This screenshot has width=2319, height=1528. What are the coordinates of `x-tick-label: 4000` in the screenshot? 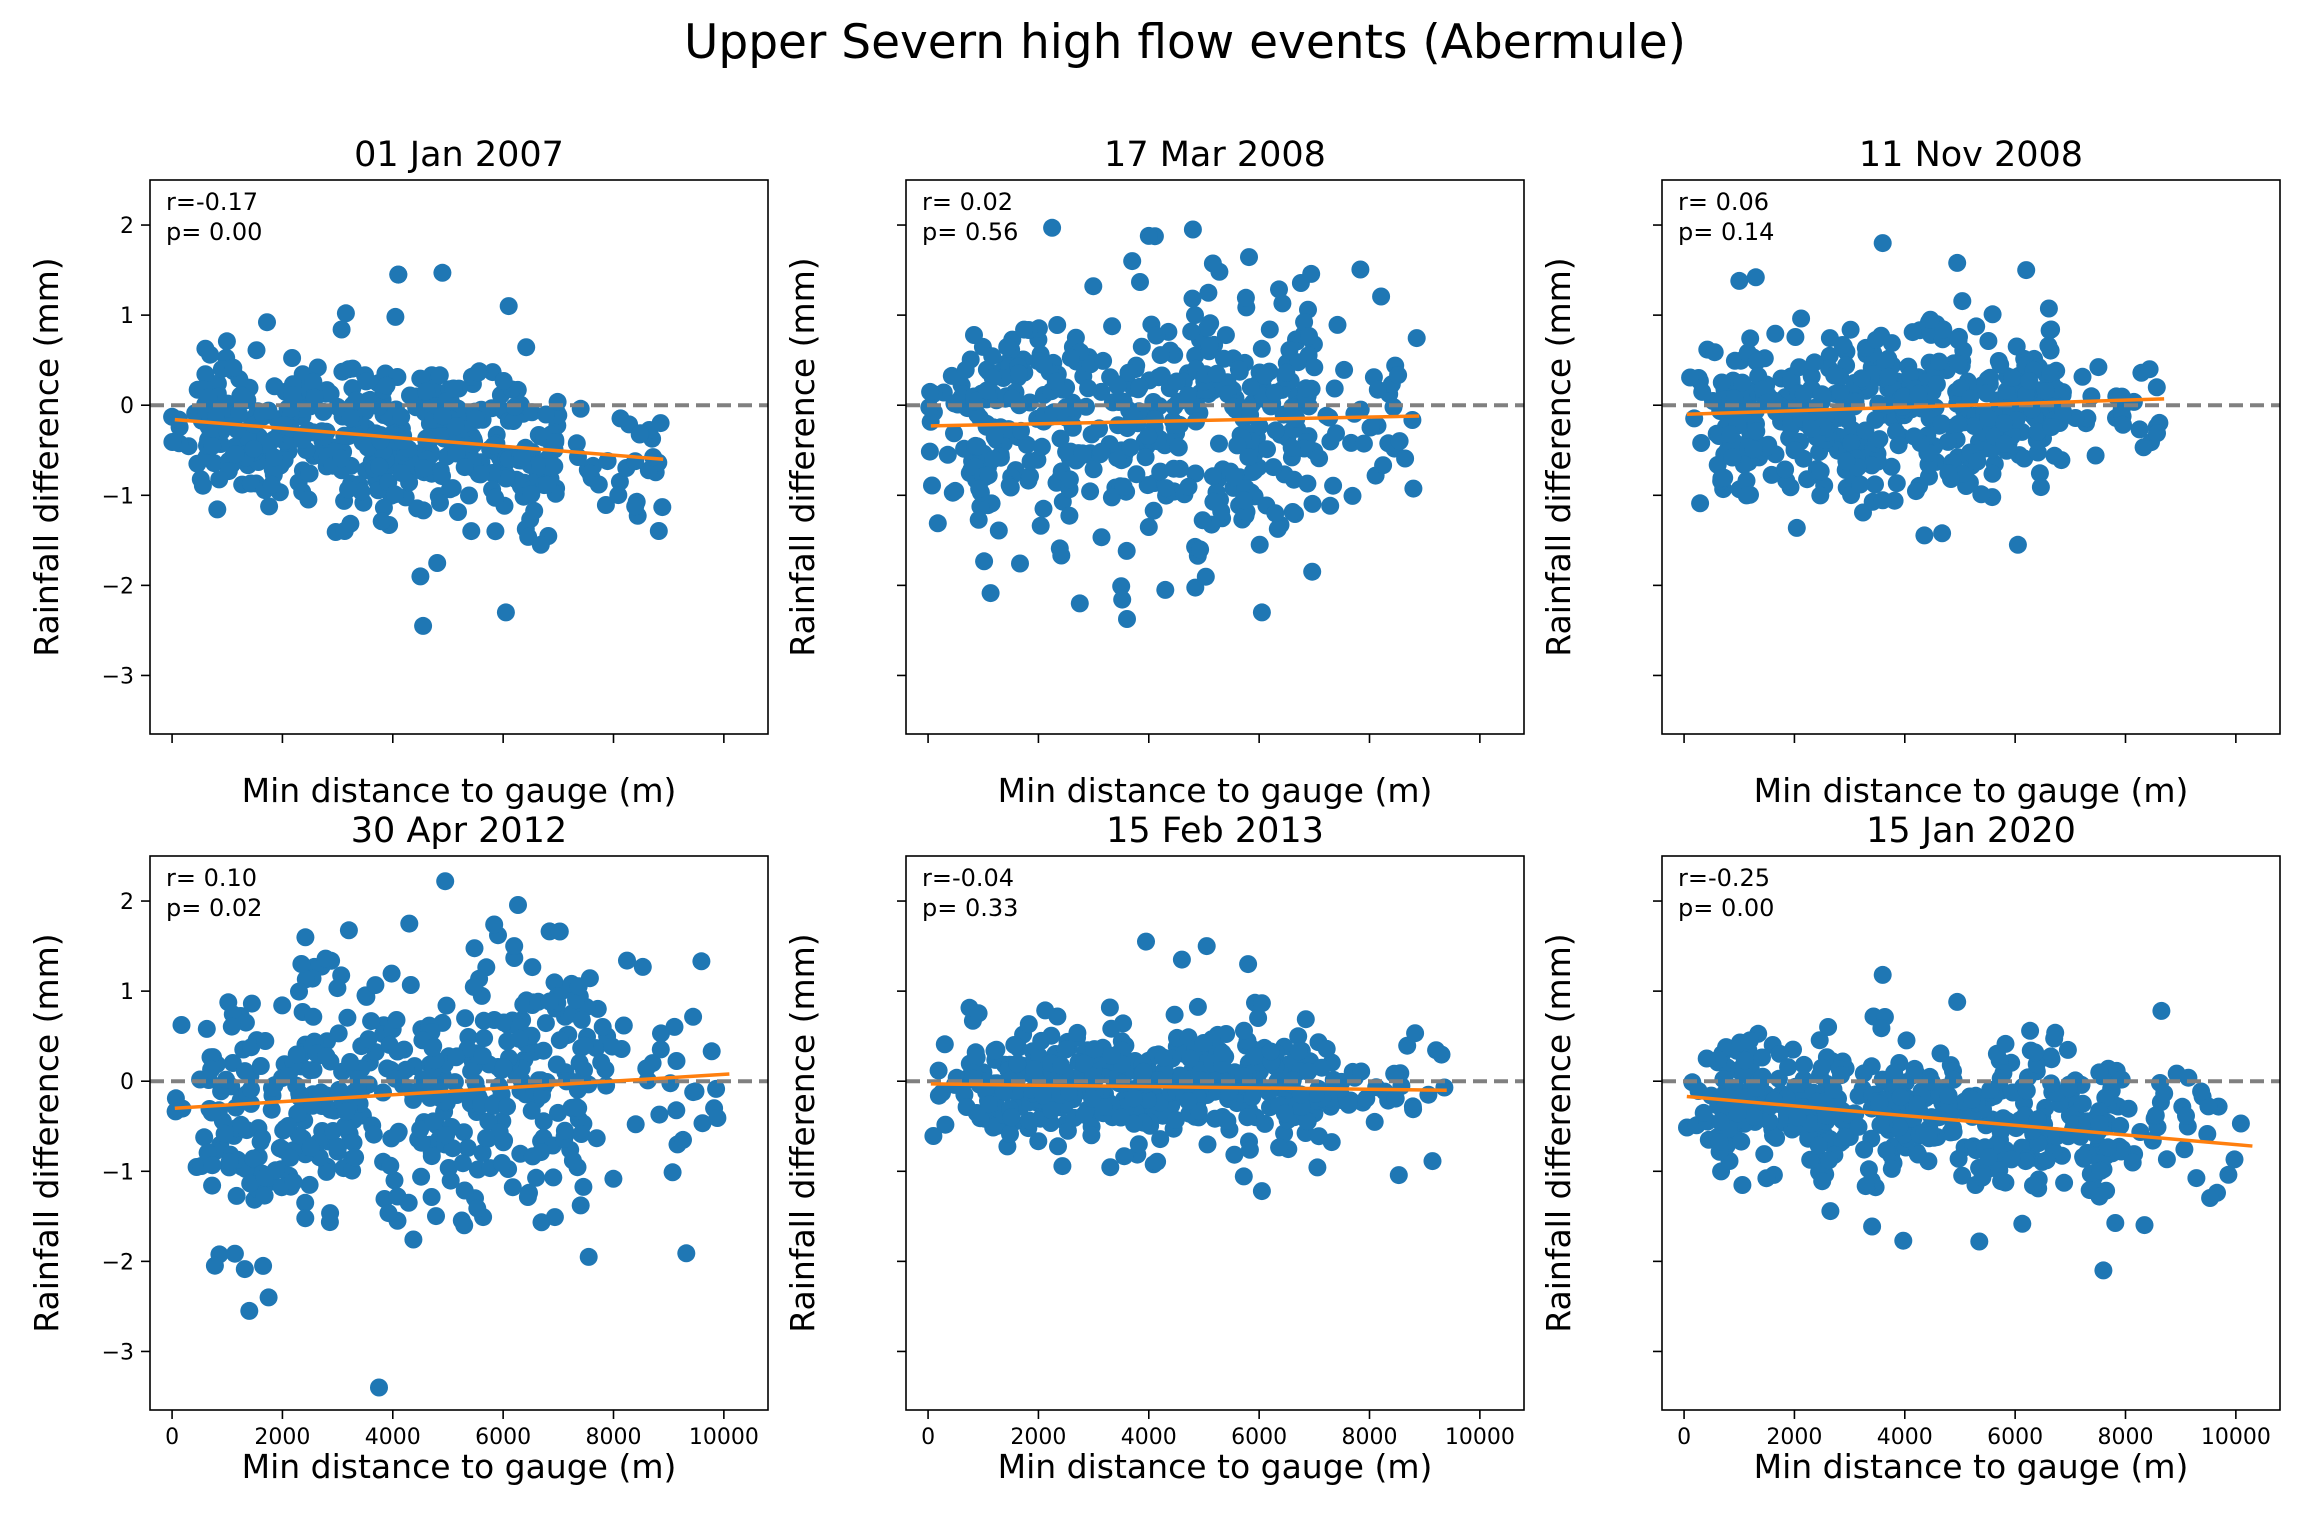 It's located at (1149, 1437).